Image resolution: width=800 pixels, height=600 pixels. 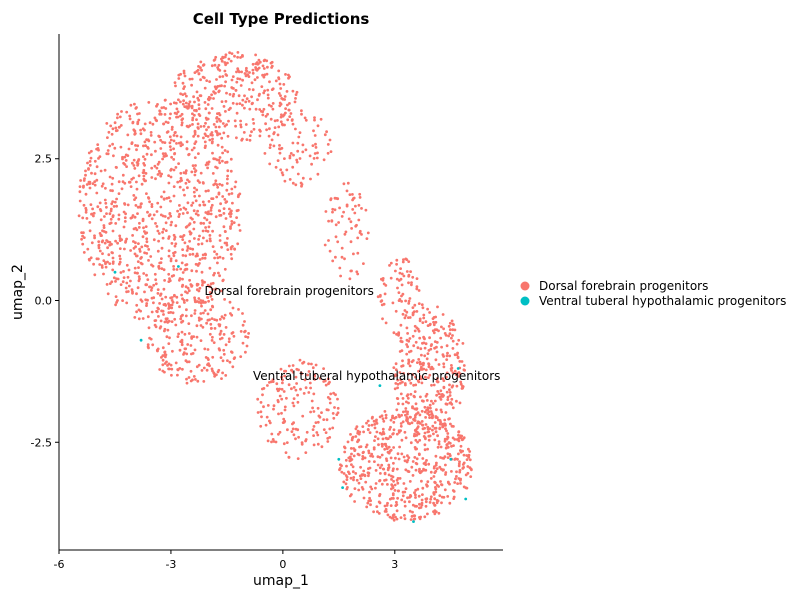 I want to click on legend-swatch-dorsal, so click(x=525, y=286).